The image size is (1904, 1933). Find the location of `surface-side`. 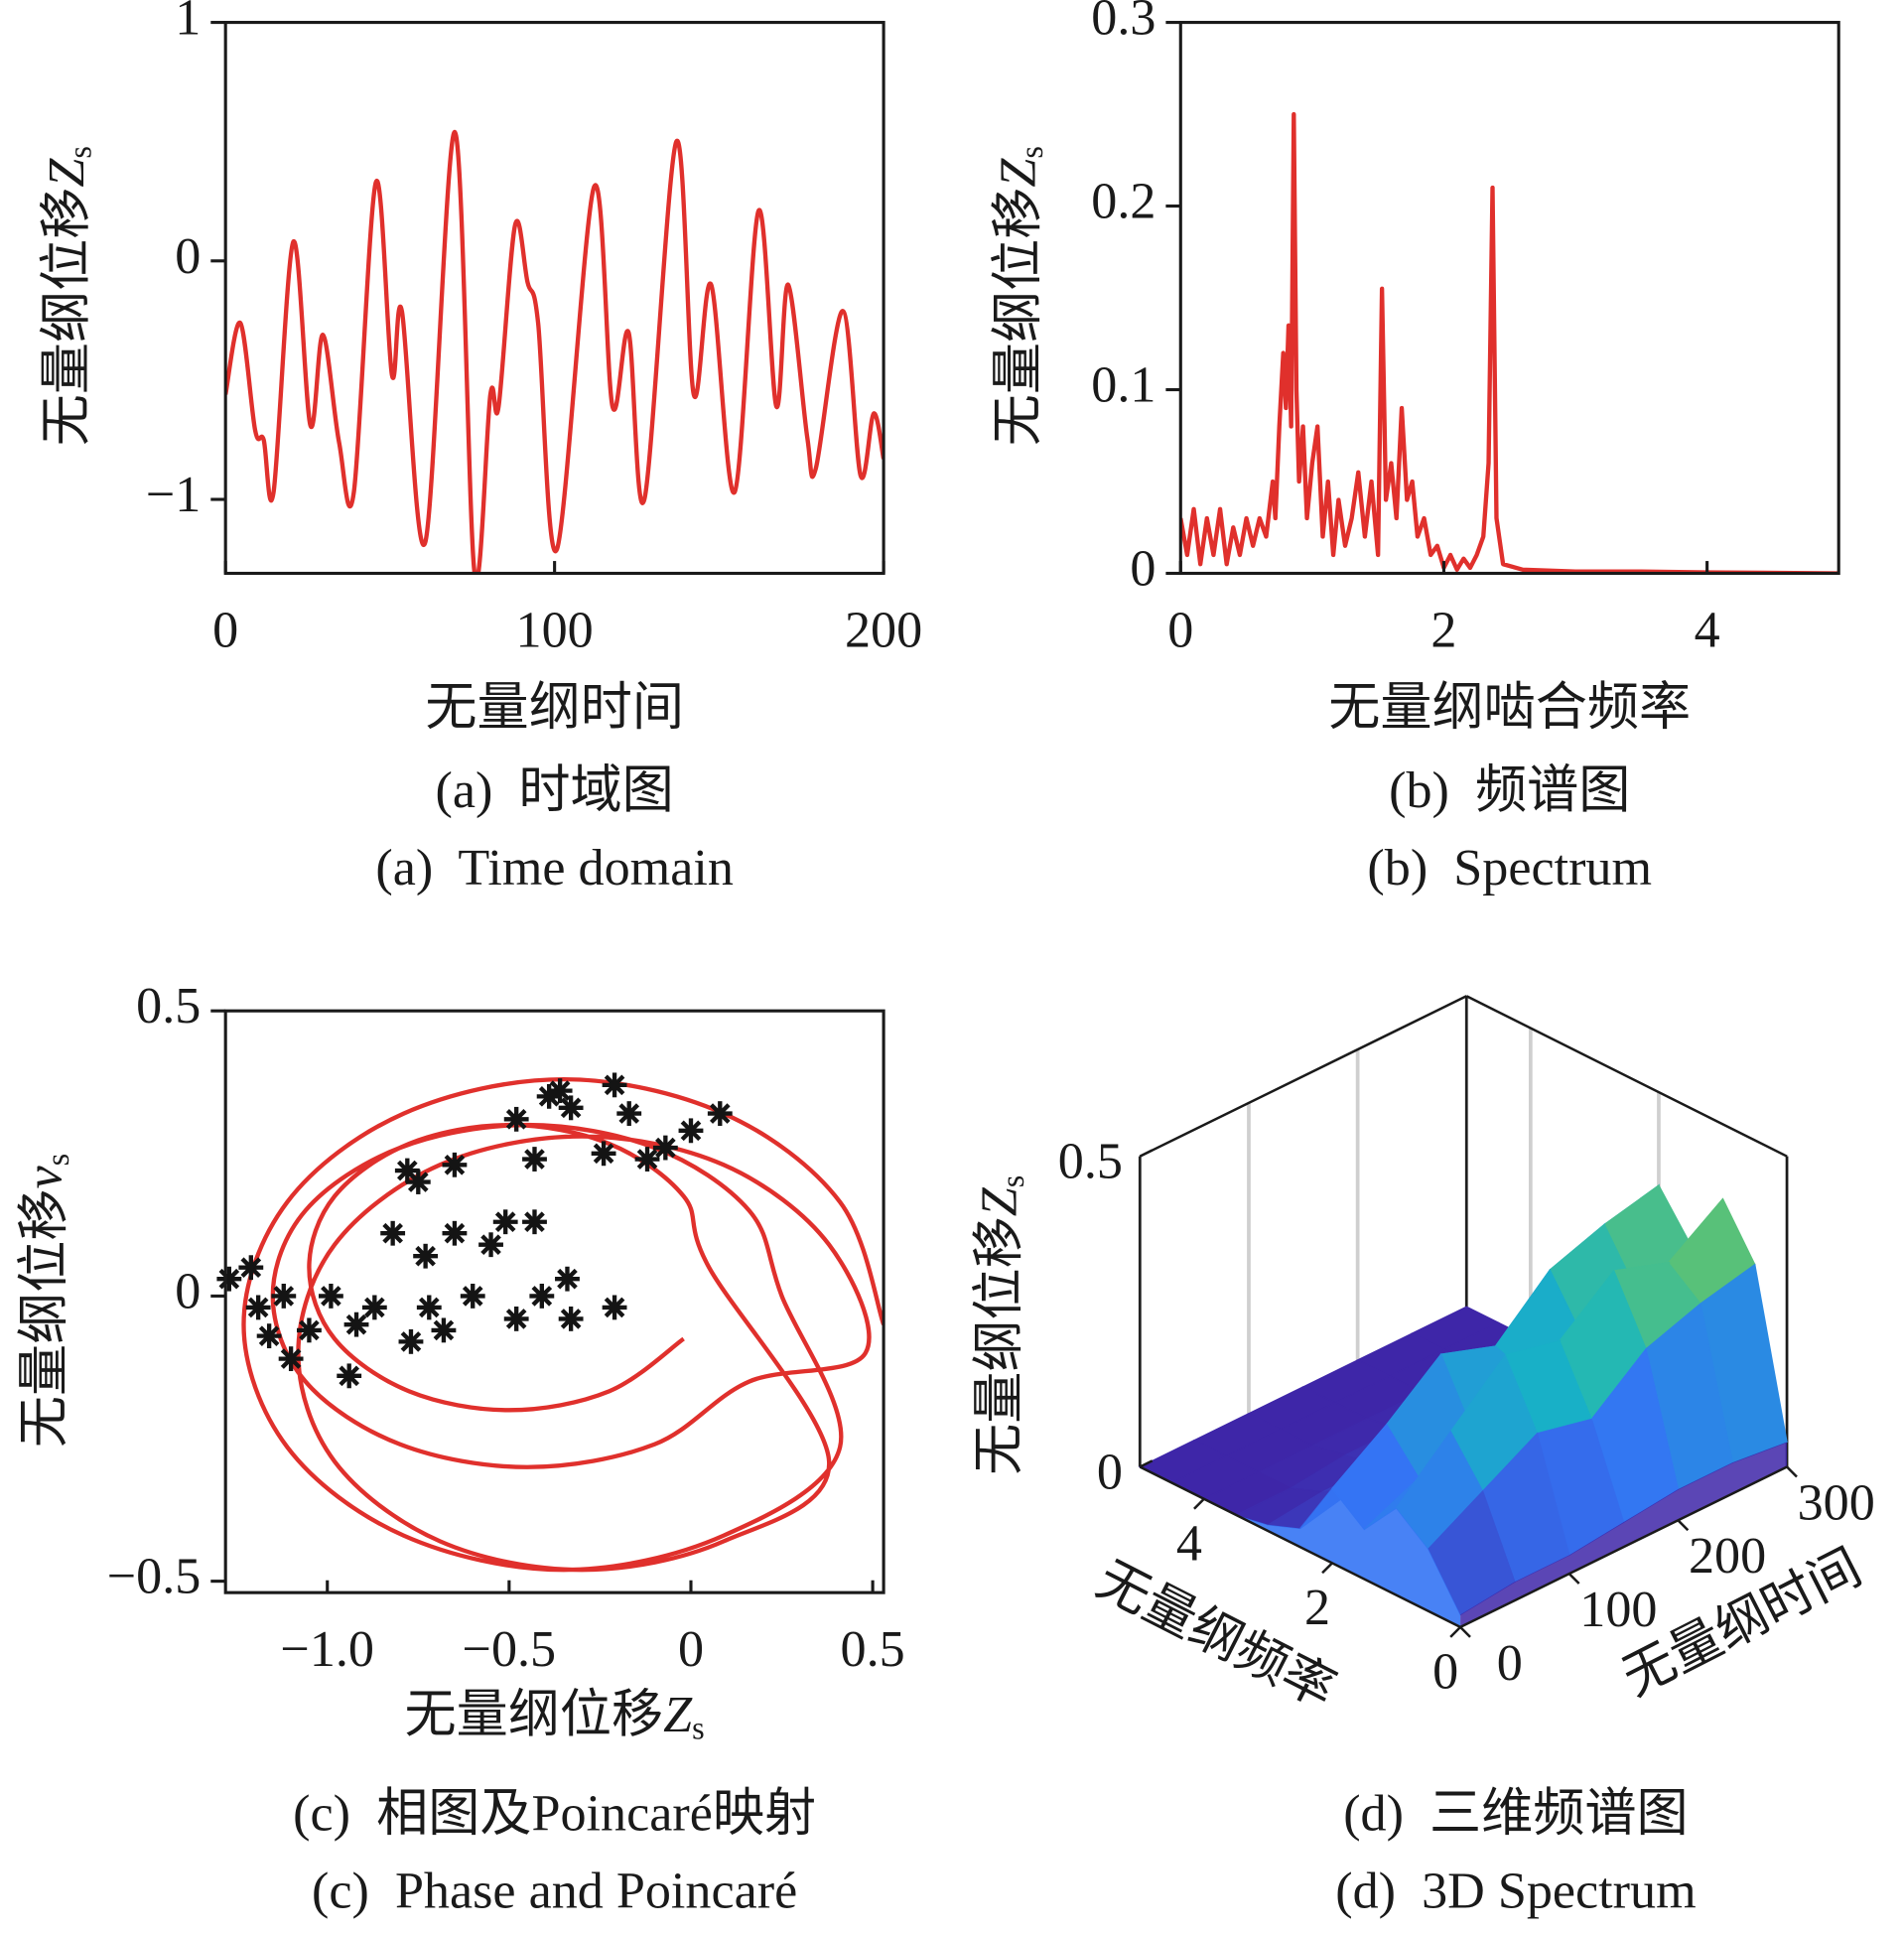

surface-side is located at coordinates (1624, 1535).